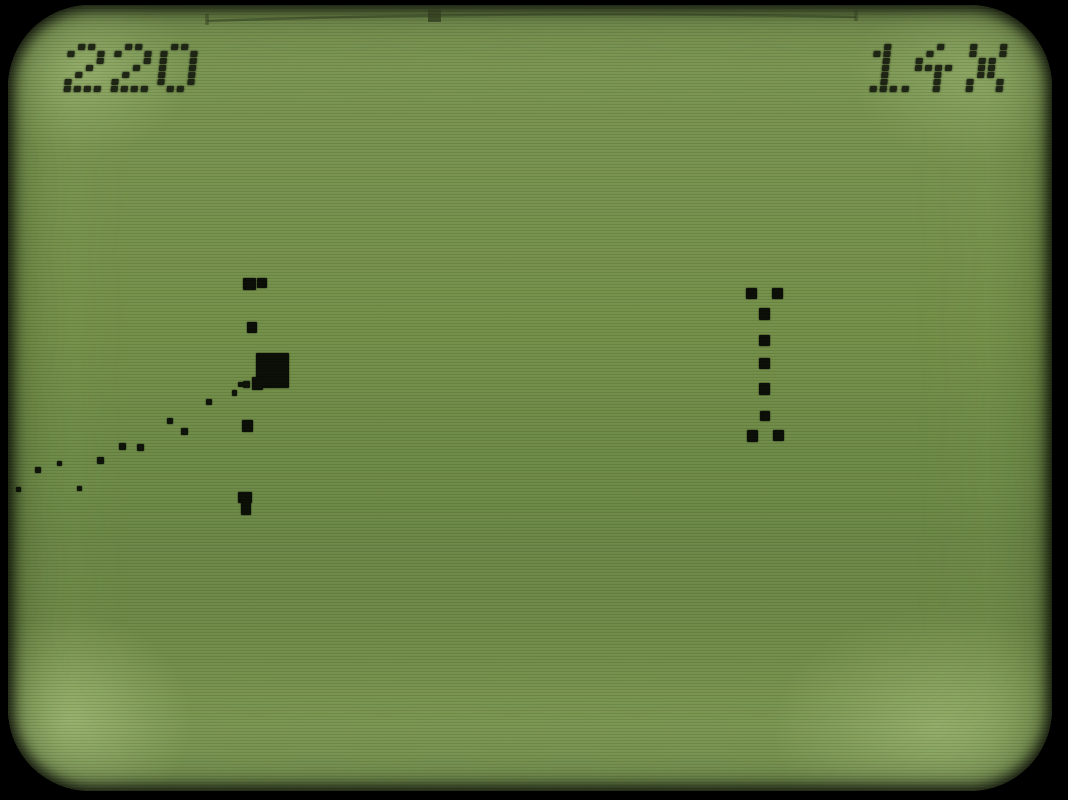  I want to click on top-wall, so click(531, 17).